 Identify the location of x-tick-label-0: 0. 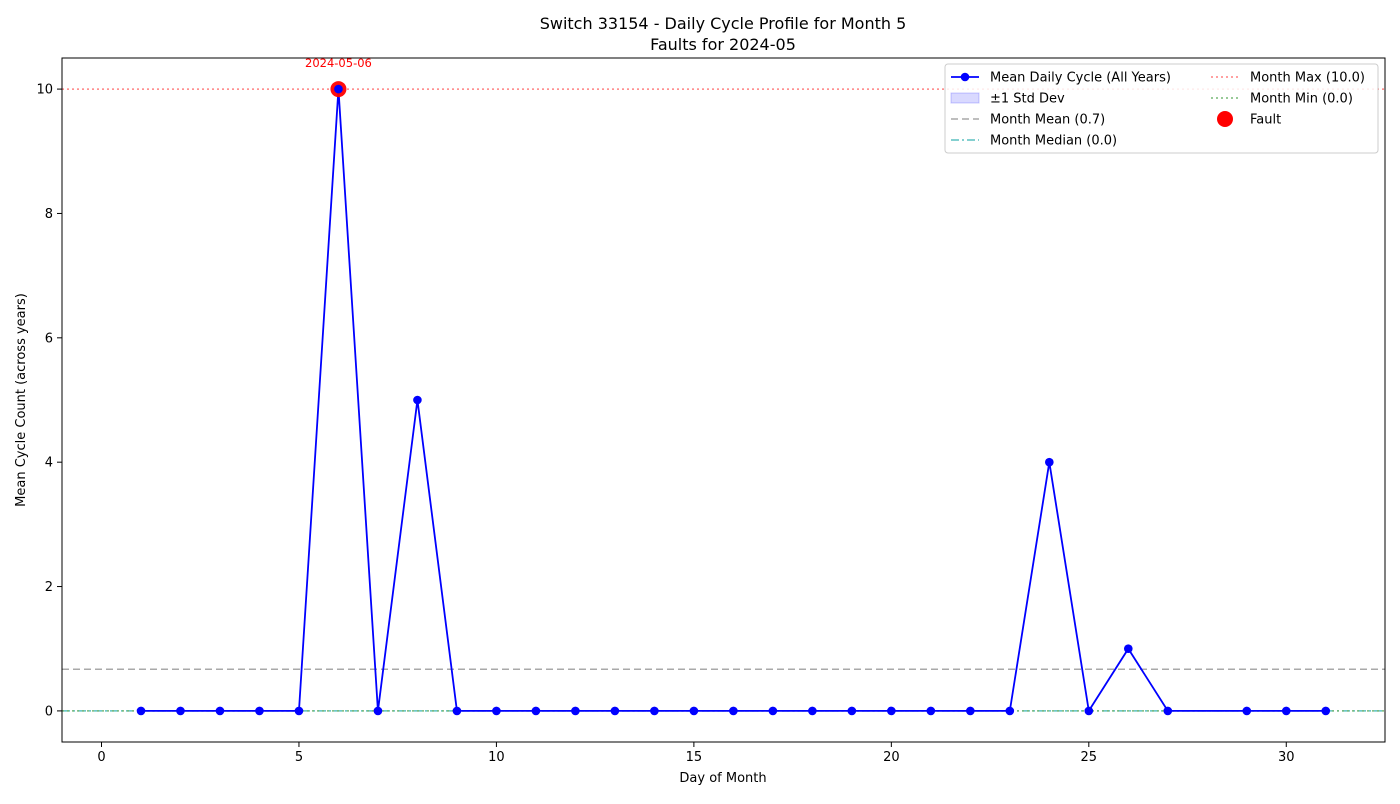
(101, 757).